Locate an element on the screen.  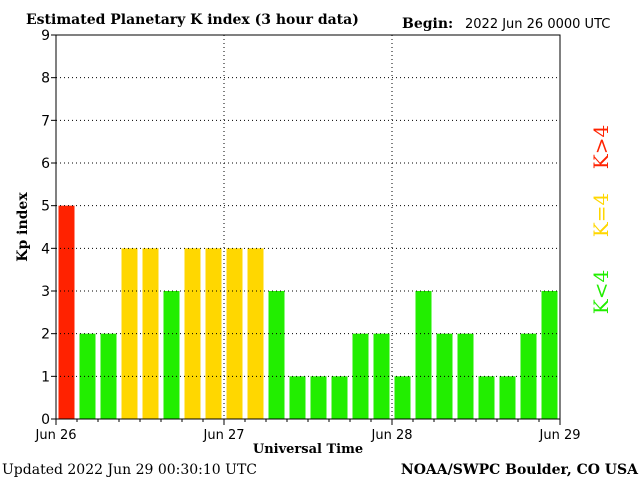
y-tick-label: 3 is located at coordinates (45, 292).